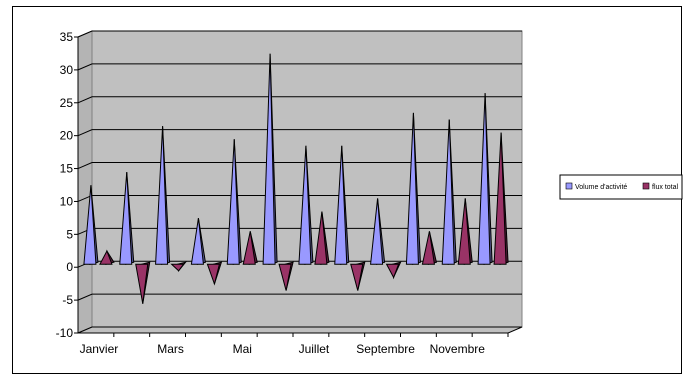 Image resolution: width=684 pixels, height=377 pixels. What do you see at coordinates (67, 136) in the screenshot?
I see `y-tick-label: 20` at bounding box center [67, 136].